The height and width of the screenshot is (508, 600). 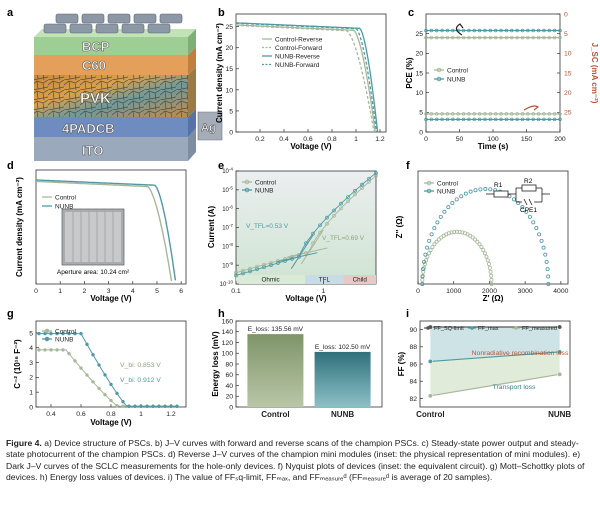 What do you see at coordinates (208, 128) in the screenshot?
I see `layer-label-ag: Ag` at bounding box center [208, 128].